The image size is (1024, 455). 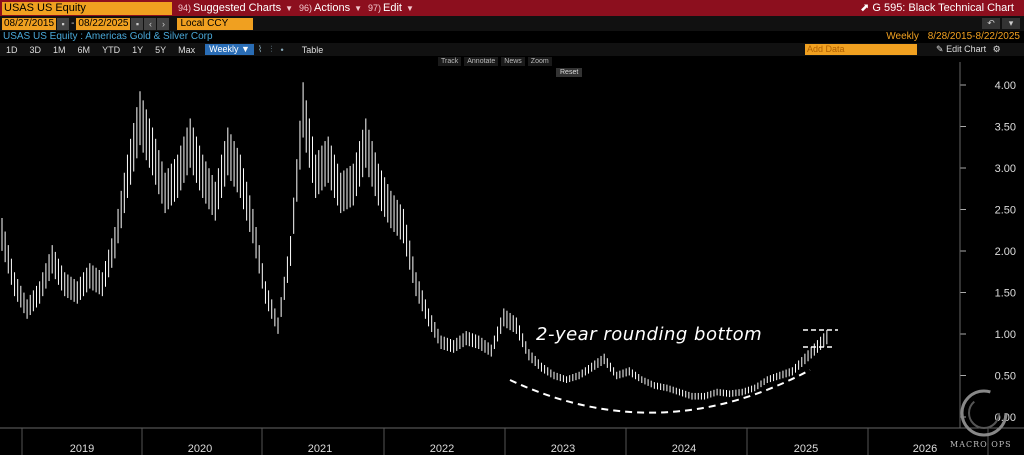 I want to click on y-tick-label: 3.00, so click(x=1005, y=169).